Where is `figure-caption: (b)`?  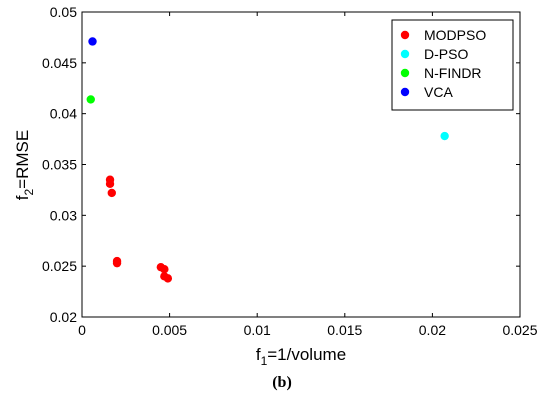 figure-caption: (b) is located at coordinates (282, 382).